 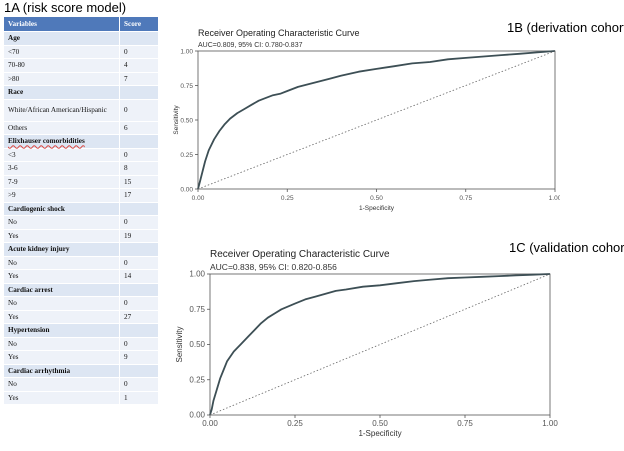 What do you see at coordinates (14, 38) in the screenshot?
I see `category-label-text: Age` at bounding box center [14, 38].